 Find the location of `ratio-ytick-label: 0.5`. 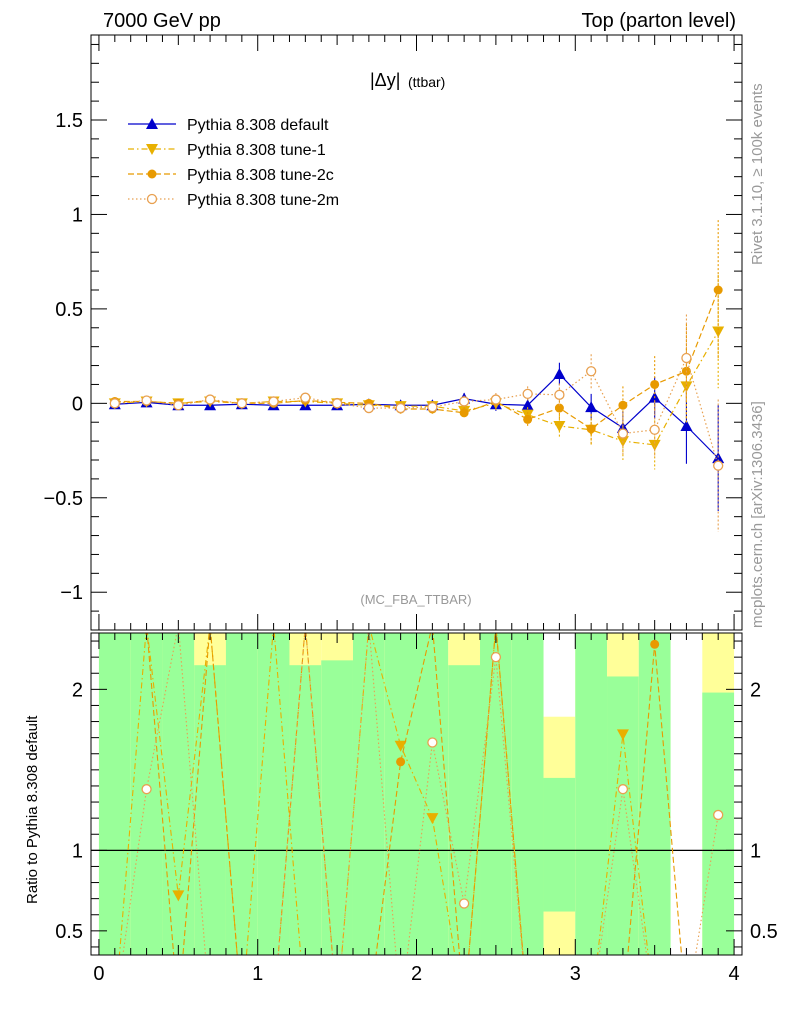

ratio-ytick-label: 0.5 is located at coordinates (69, 932).